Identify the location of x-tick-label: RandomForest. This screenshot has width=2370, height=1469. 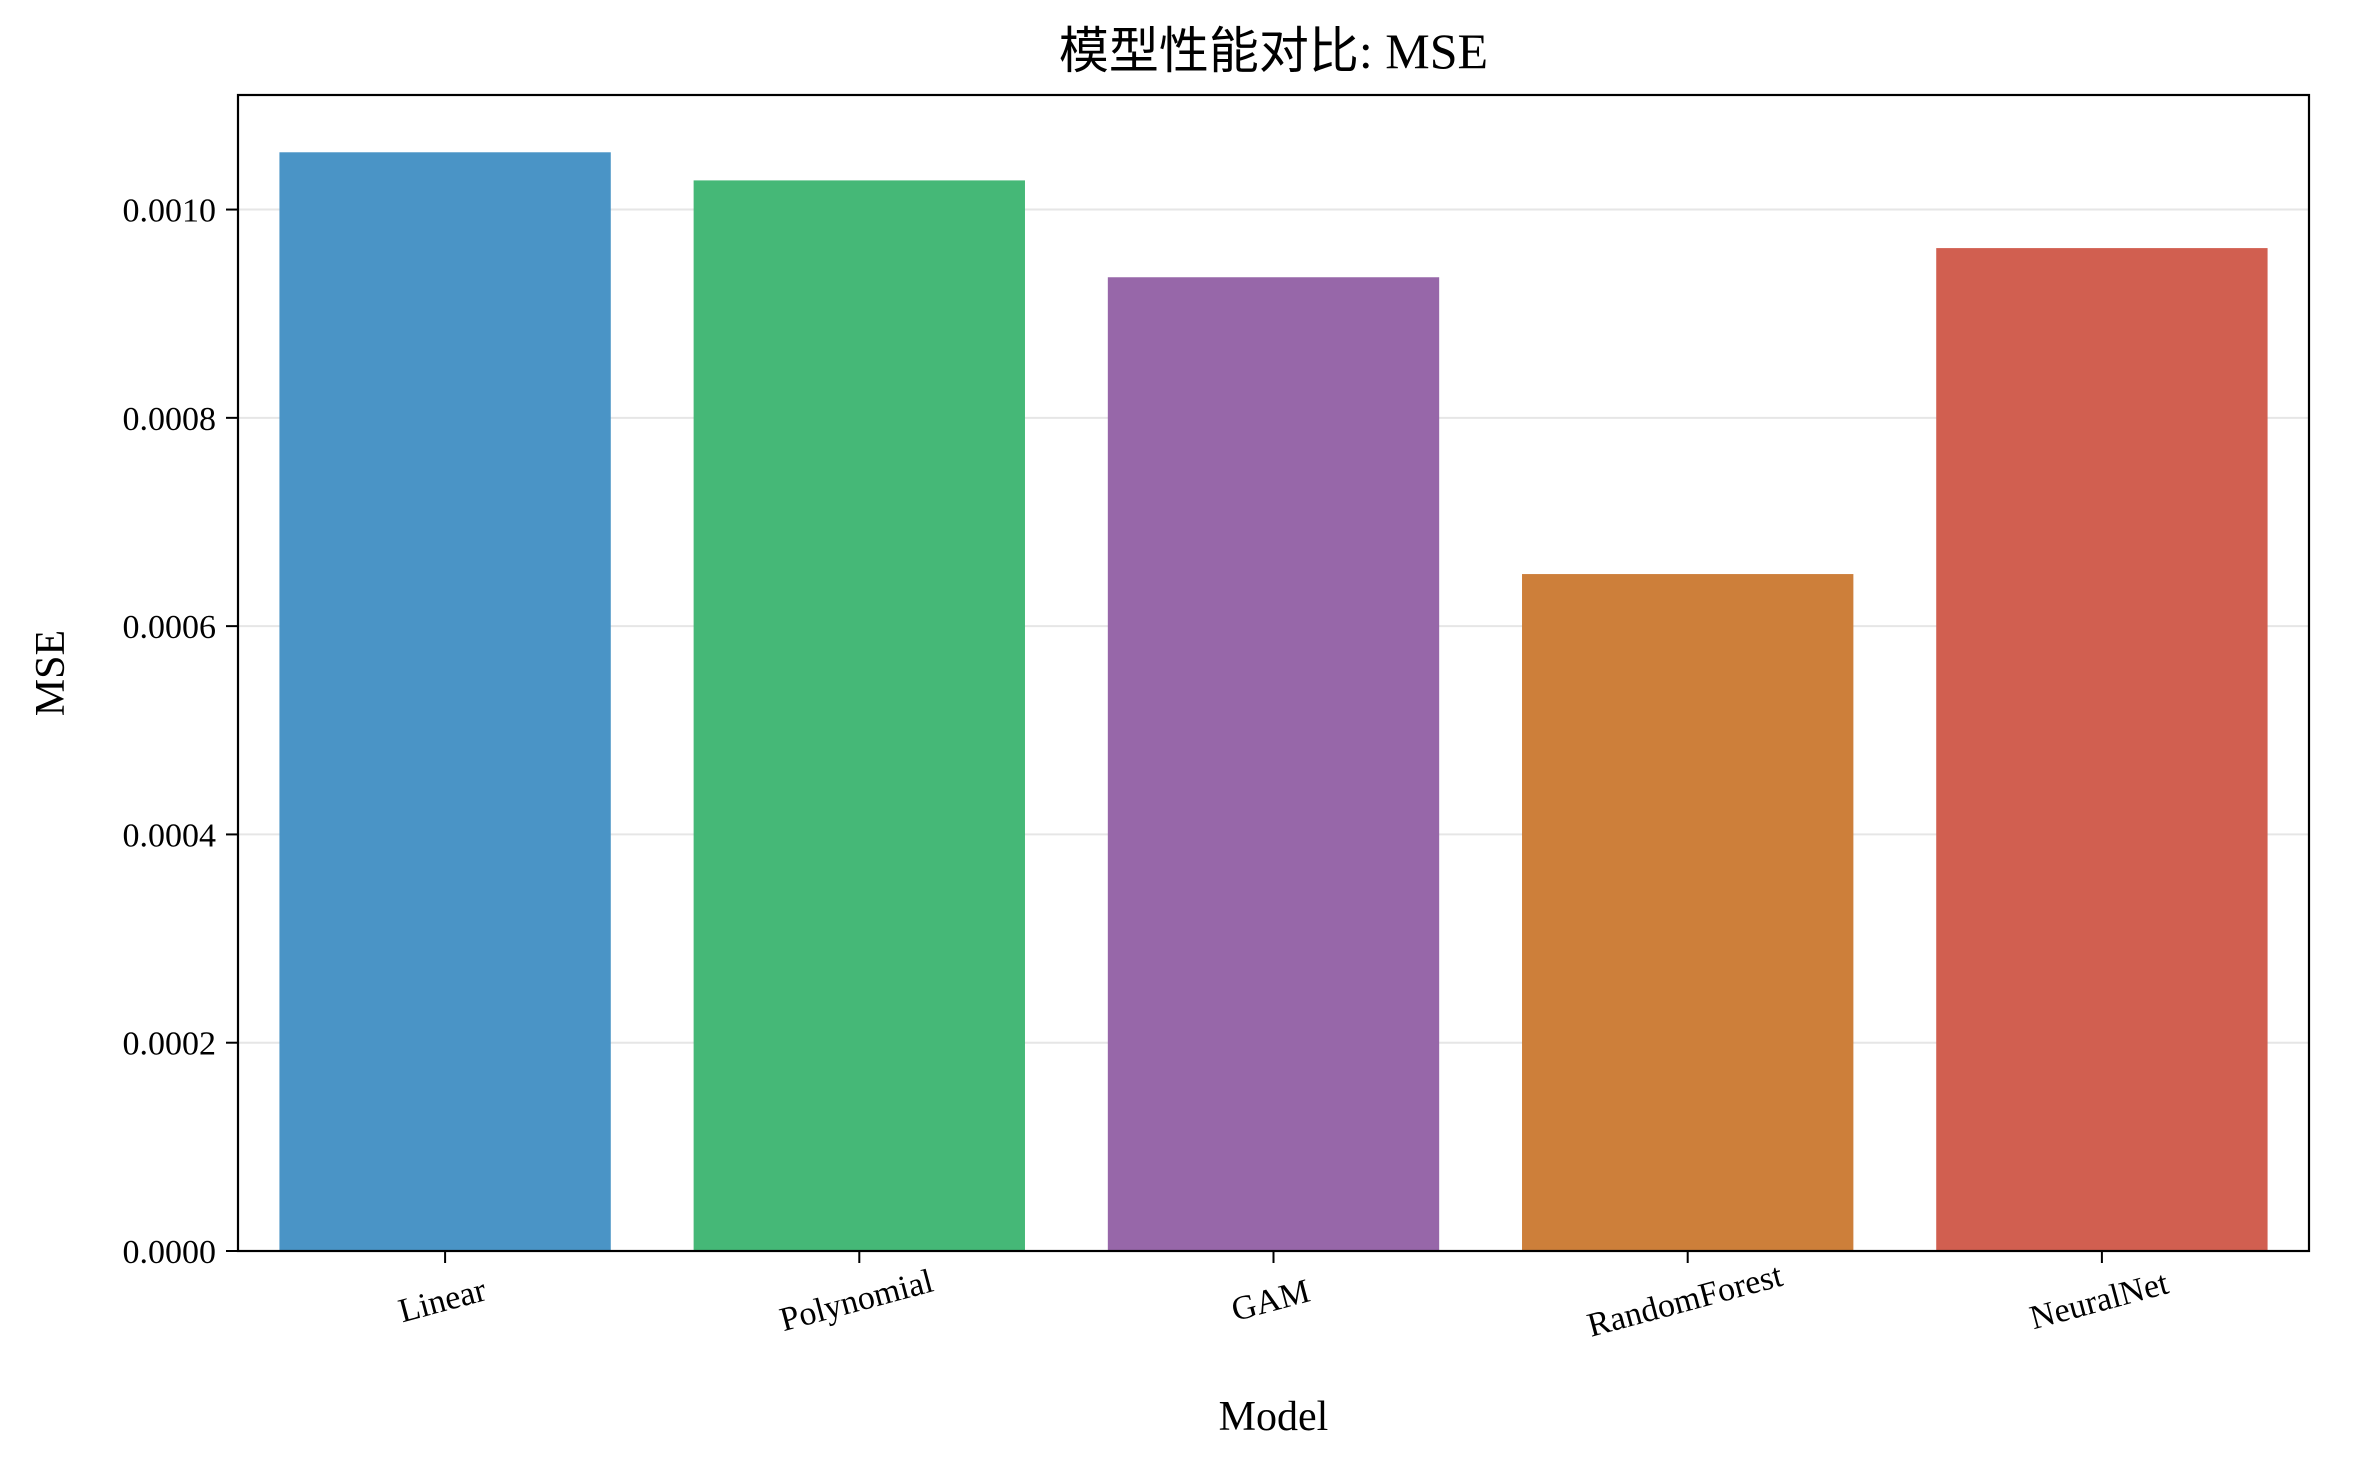
(1685, 1301).